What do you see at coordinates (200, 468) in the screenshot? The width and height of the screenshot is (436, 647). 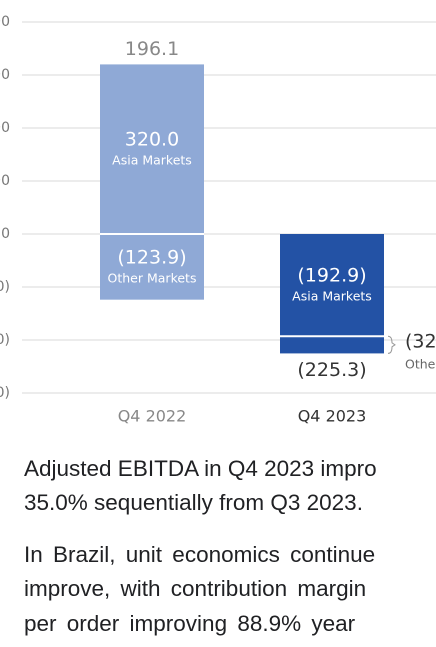 I see `text-line: Adjusted EBITDA in Q4 2023 impro` at bounding box center [200, 468].